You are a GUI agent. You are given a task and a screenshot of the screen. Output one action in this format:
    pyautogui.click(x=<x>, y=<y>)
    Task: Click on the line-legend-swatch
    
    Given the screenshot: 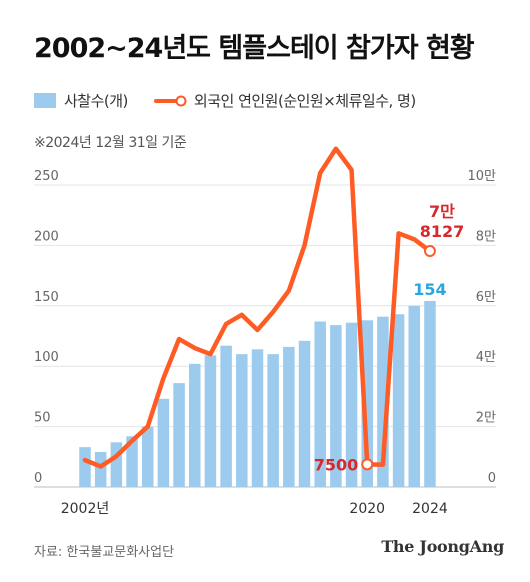 What is the action you would take?
    pyautogui.click(x=170, y=100)
    